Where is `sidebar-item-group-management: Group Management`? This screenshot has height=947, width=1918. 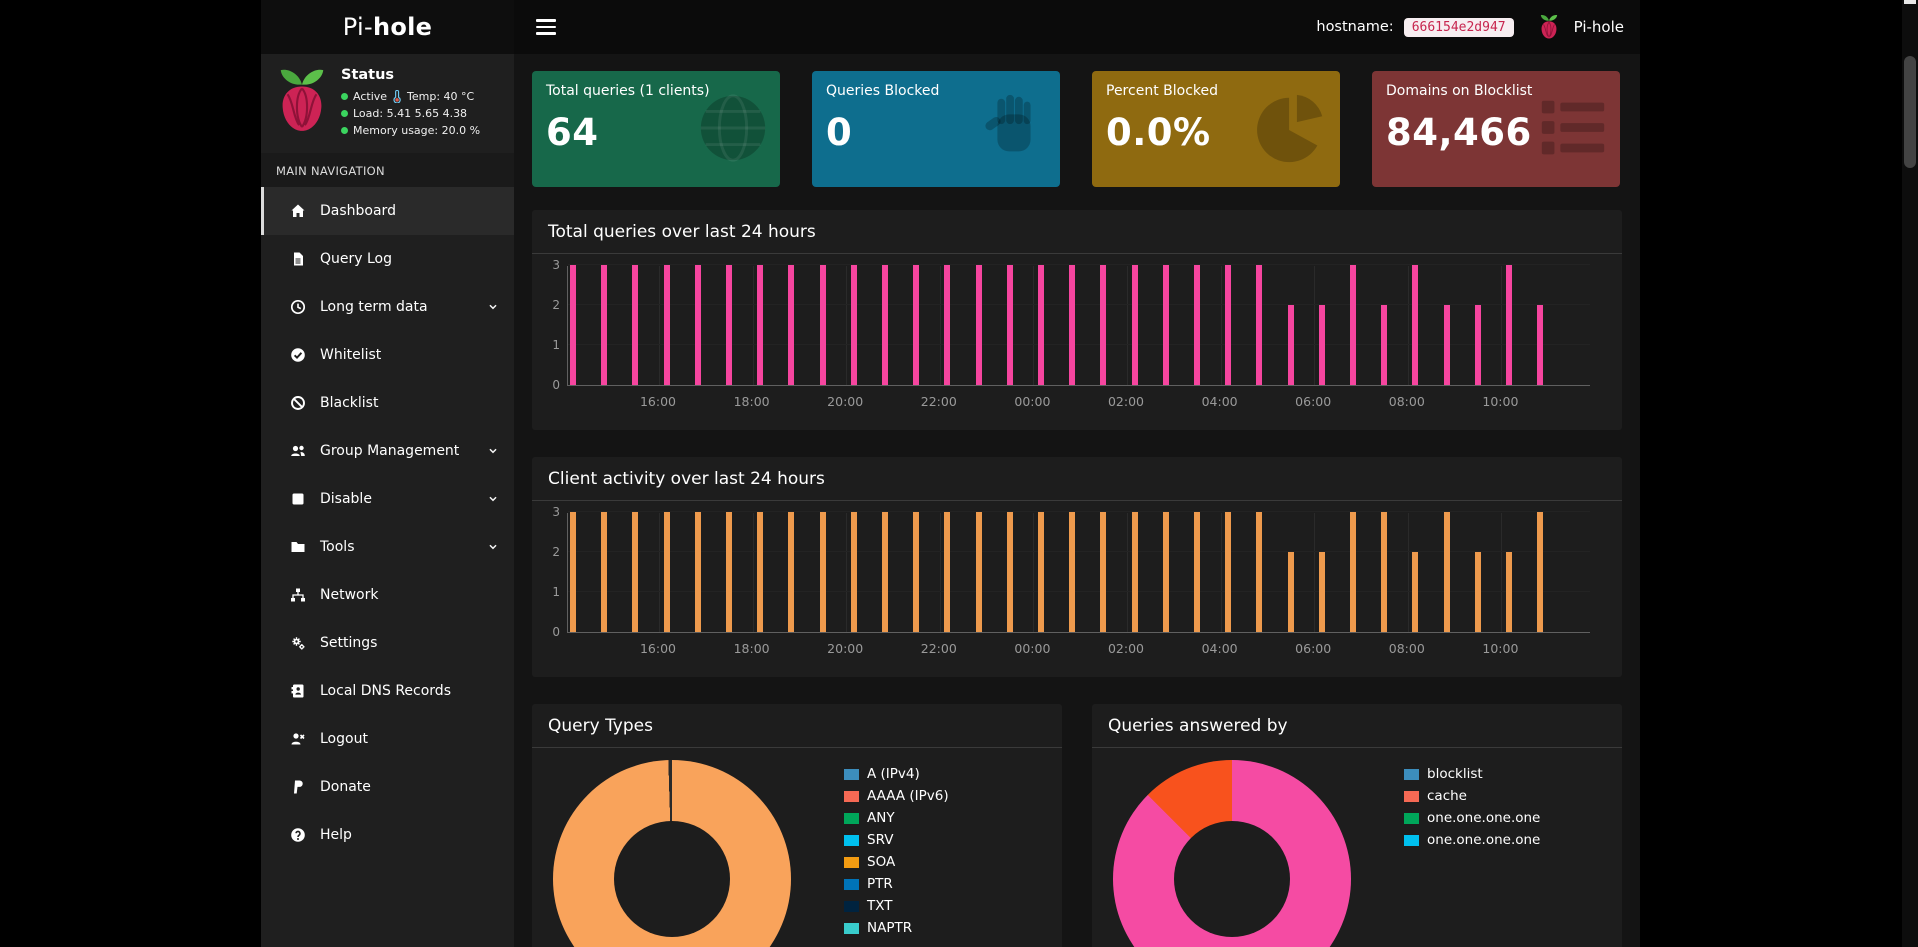
sidebar-item-group-management: Group Management is located at coordinates (387, 451).